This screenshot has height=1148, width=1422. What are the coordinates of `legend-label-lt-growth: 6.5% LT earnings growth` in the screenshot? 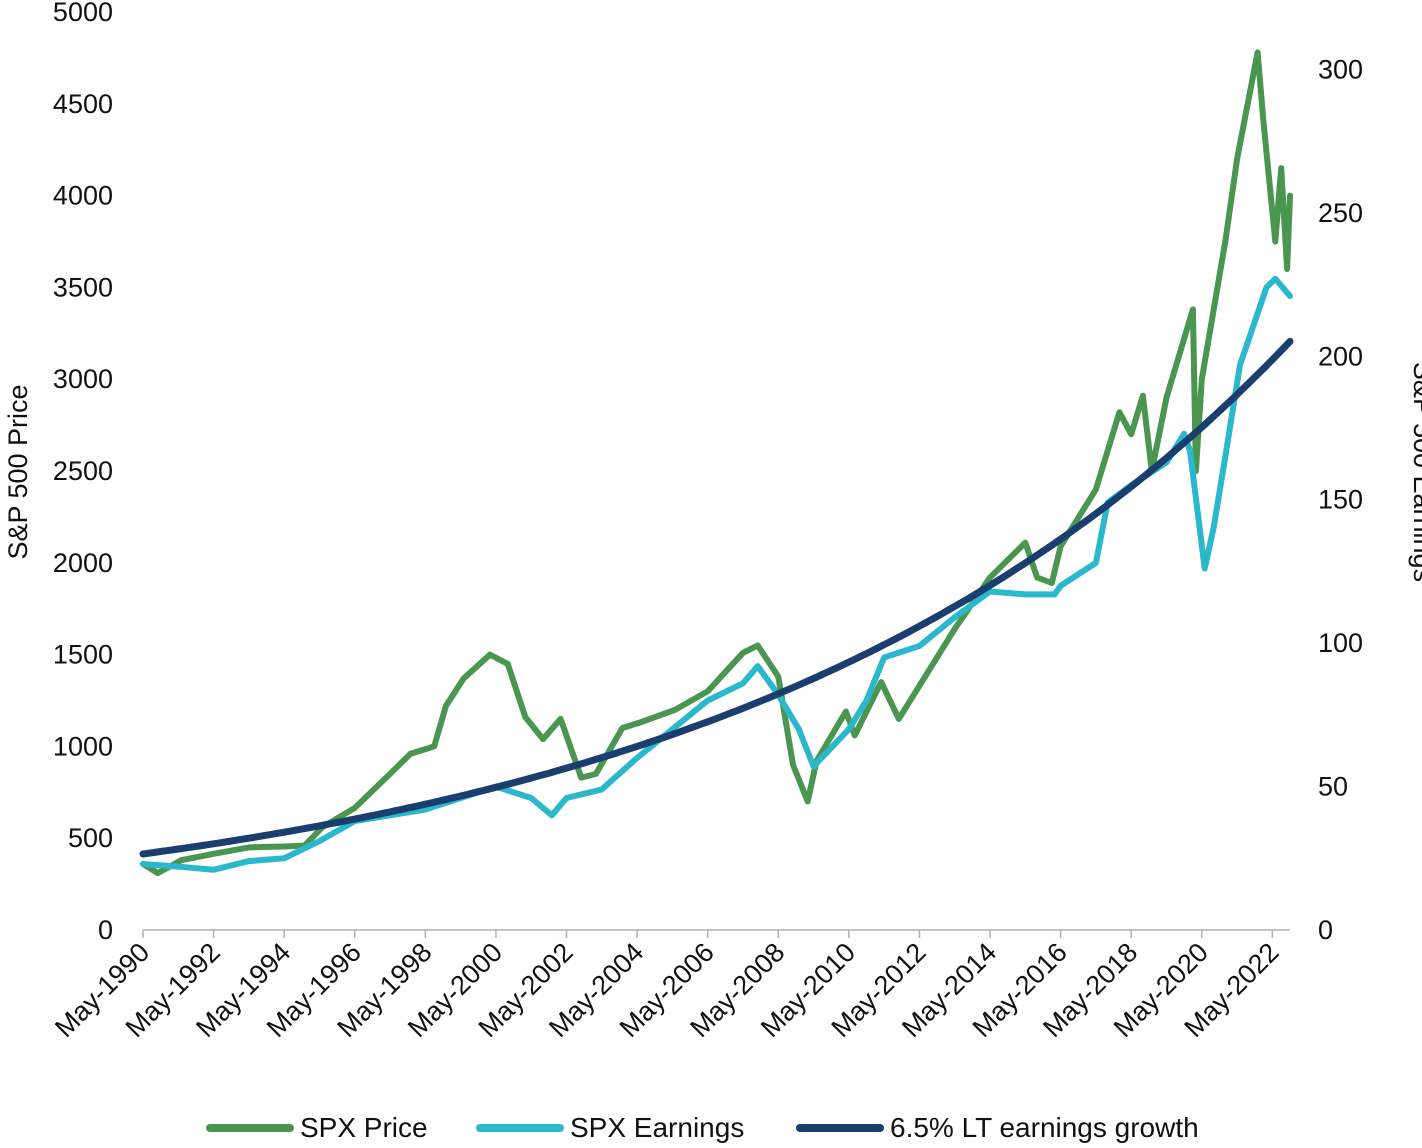 It's located at (1044, 1127).